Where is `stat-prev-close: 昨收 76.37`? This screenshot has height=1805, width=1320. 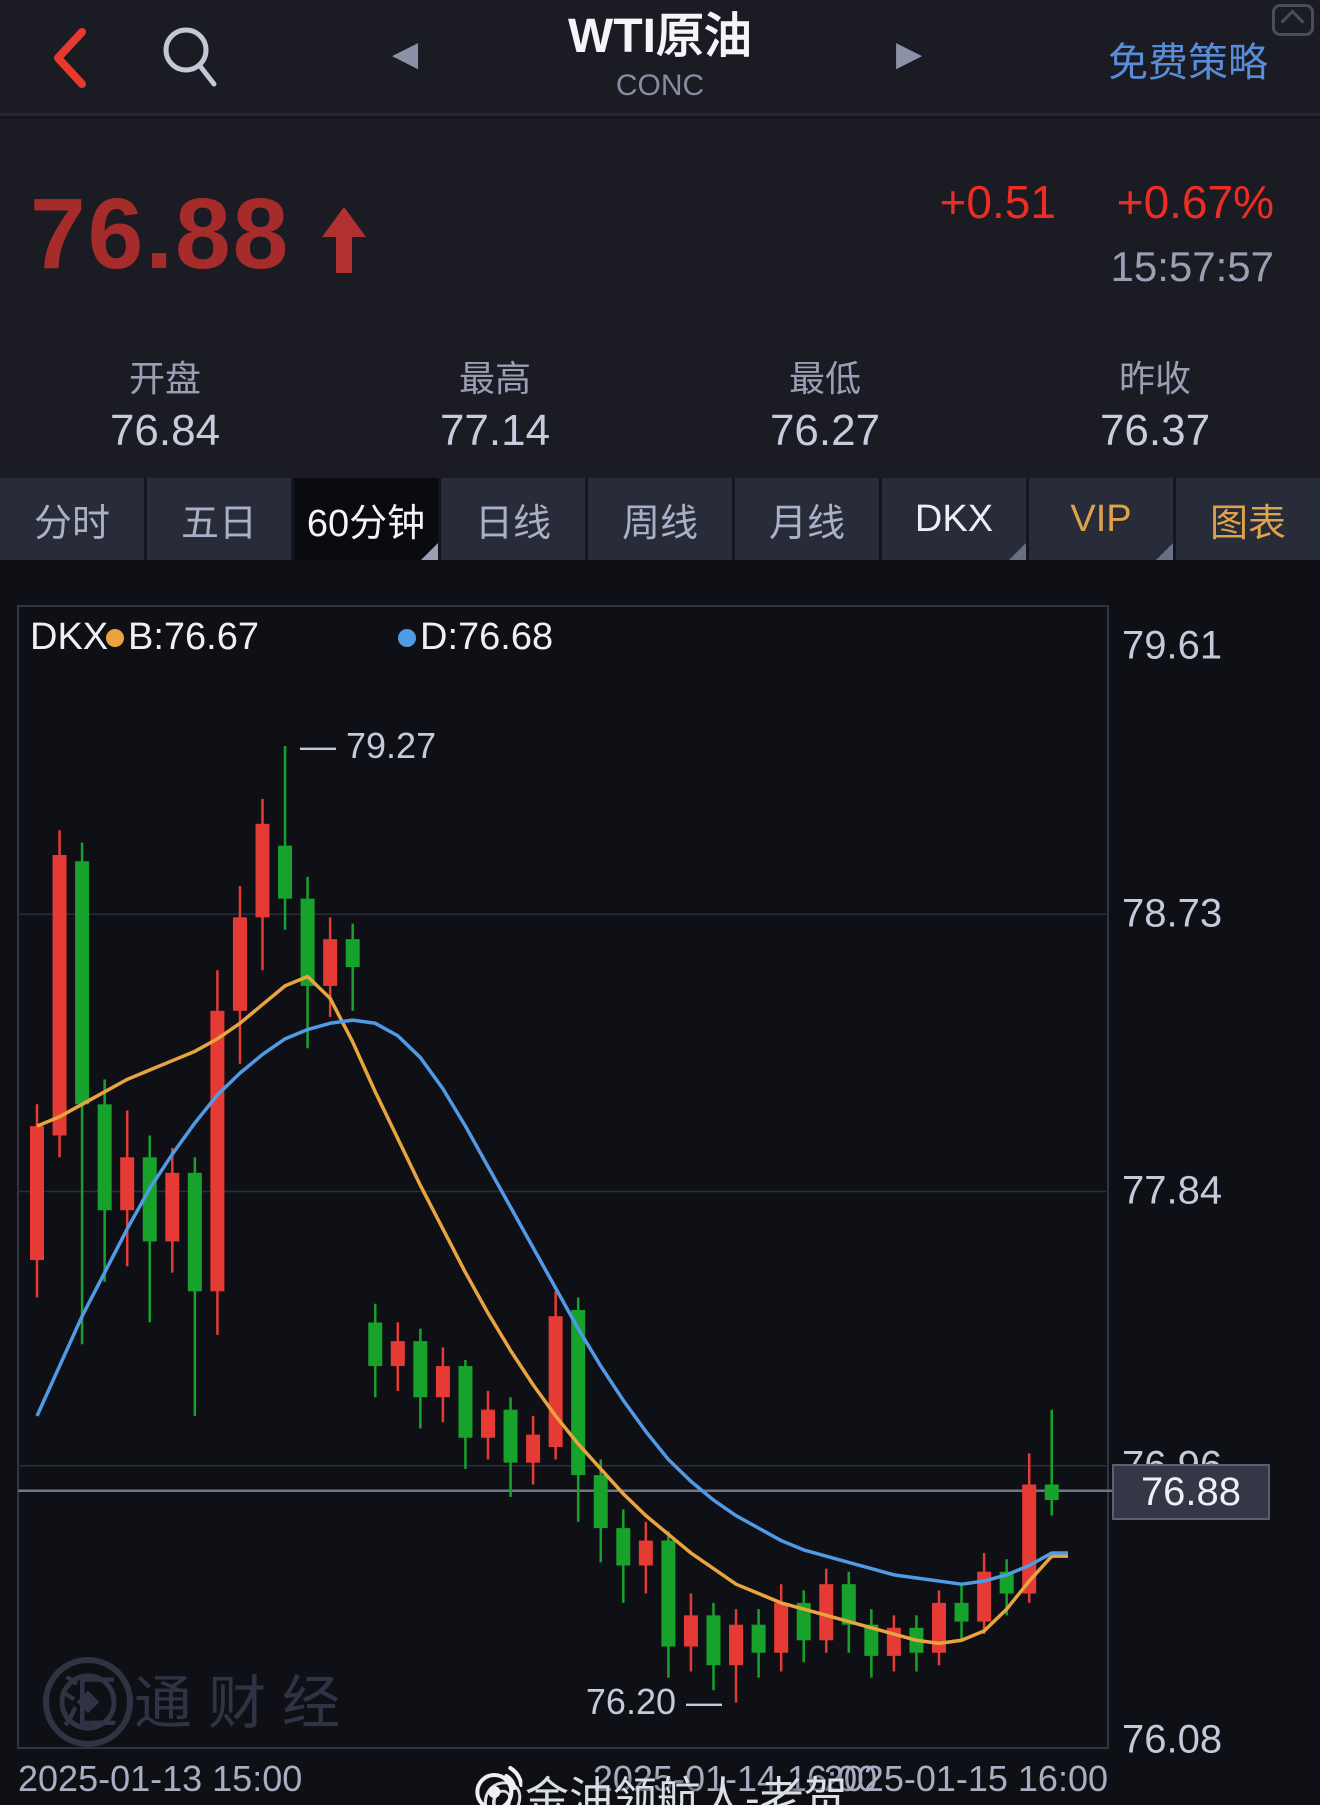 stat-prev-close: 昨收 76.37 is located at coordinates (1155, 410).